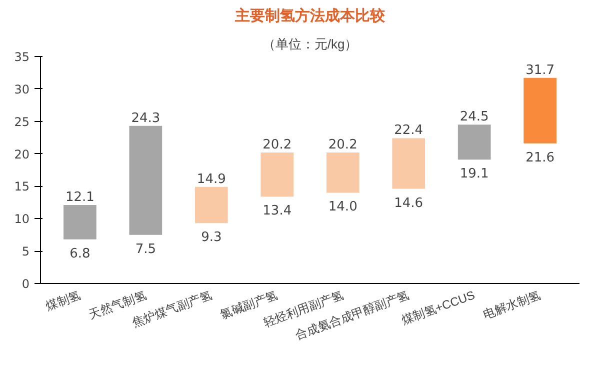  I want to click on y-tick-label: 10, so click(22, 219).